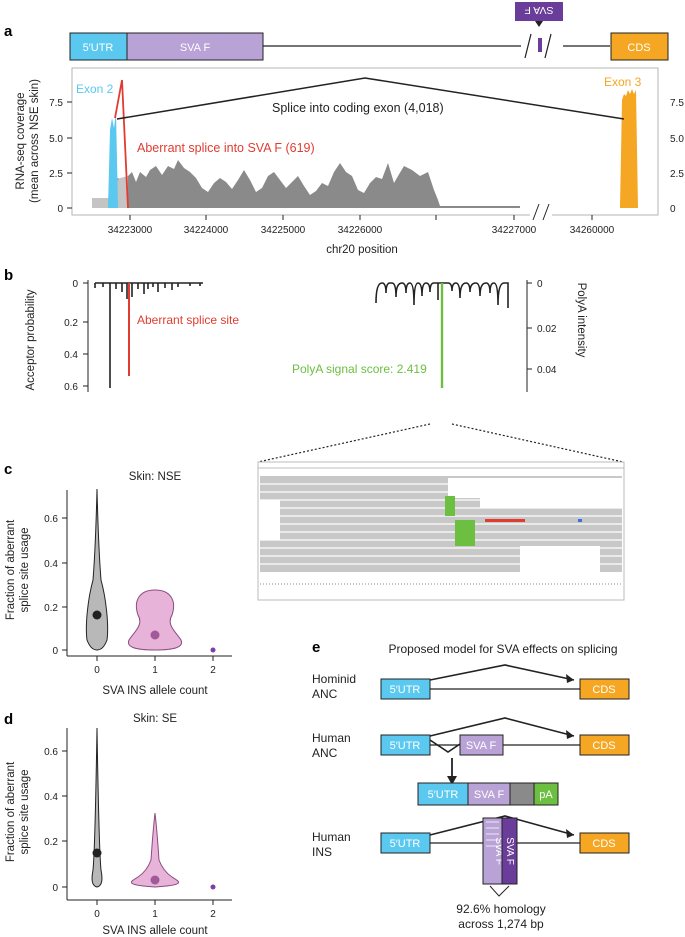 Image resolution: width=685 pixels, height=937 pixels. I want to click on row3-splice-arc, so click(502, 825).